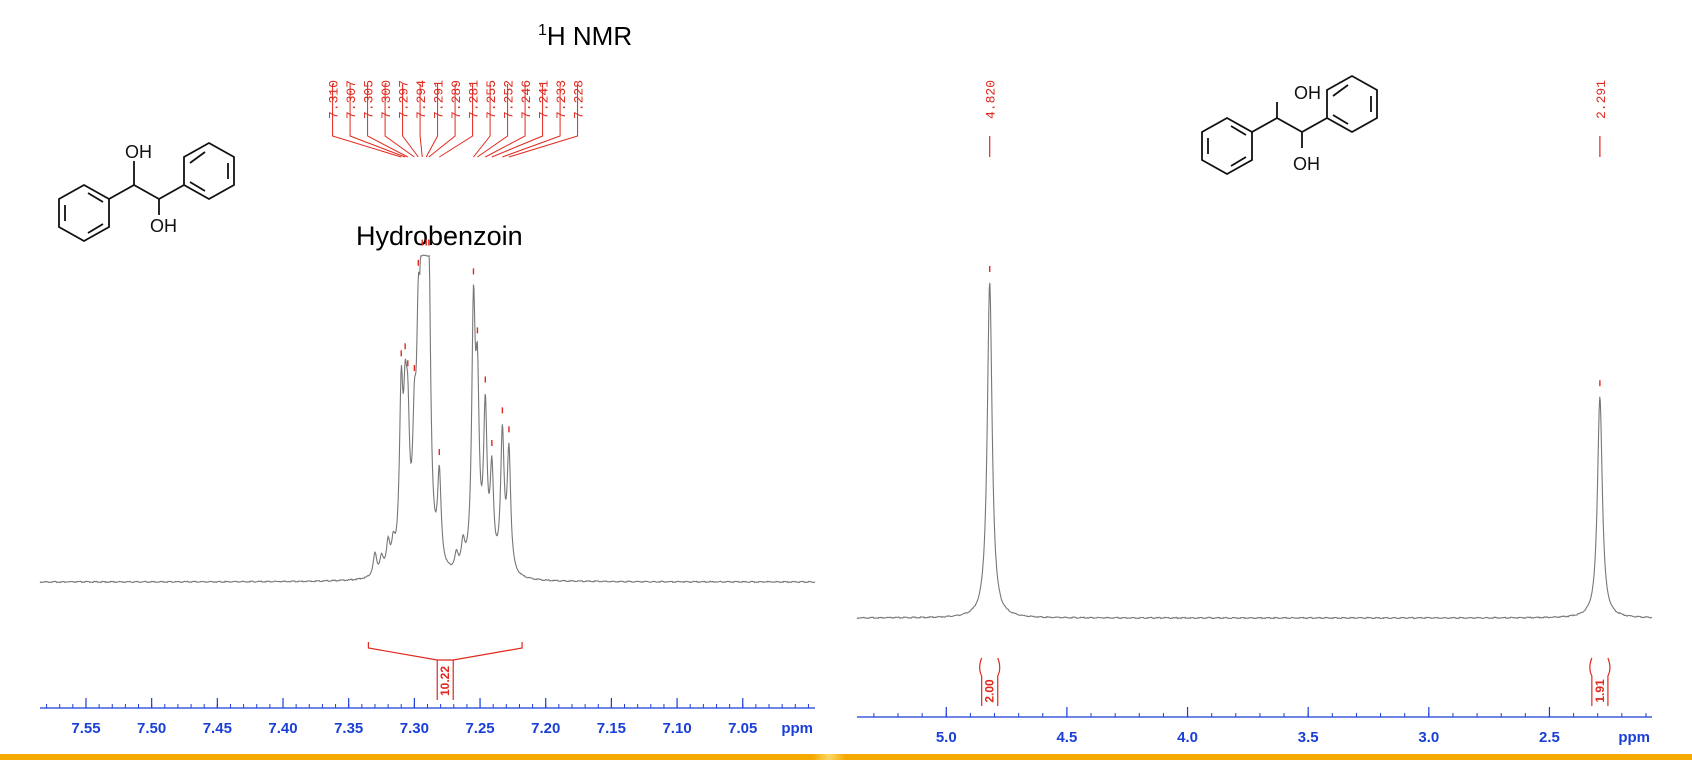  What do you see at coordinates (138, 152) in the screenshot?
I see `oh-label-top-left: OH` at bounding box center [138, 152].